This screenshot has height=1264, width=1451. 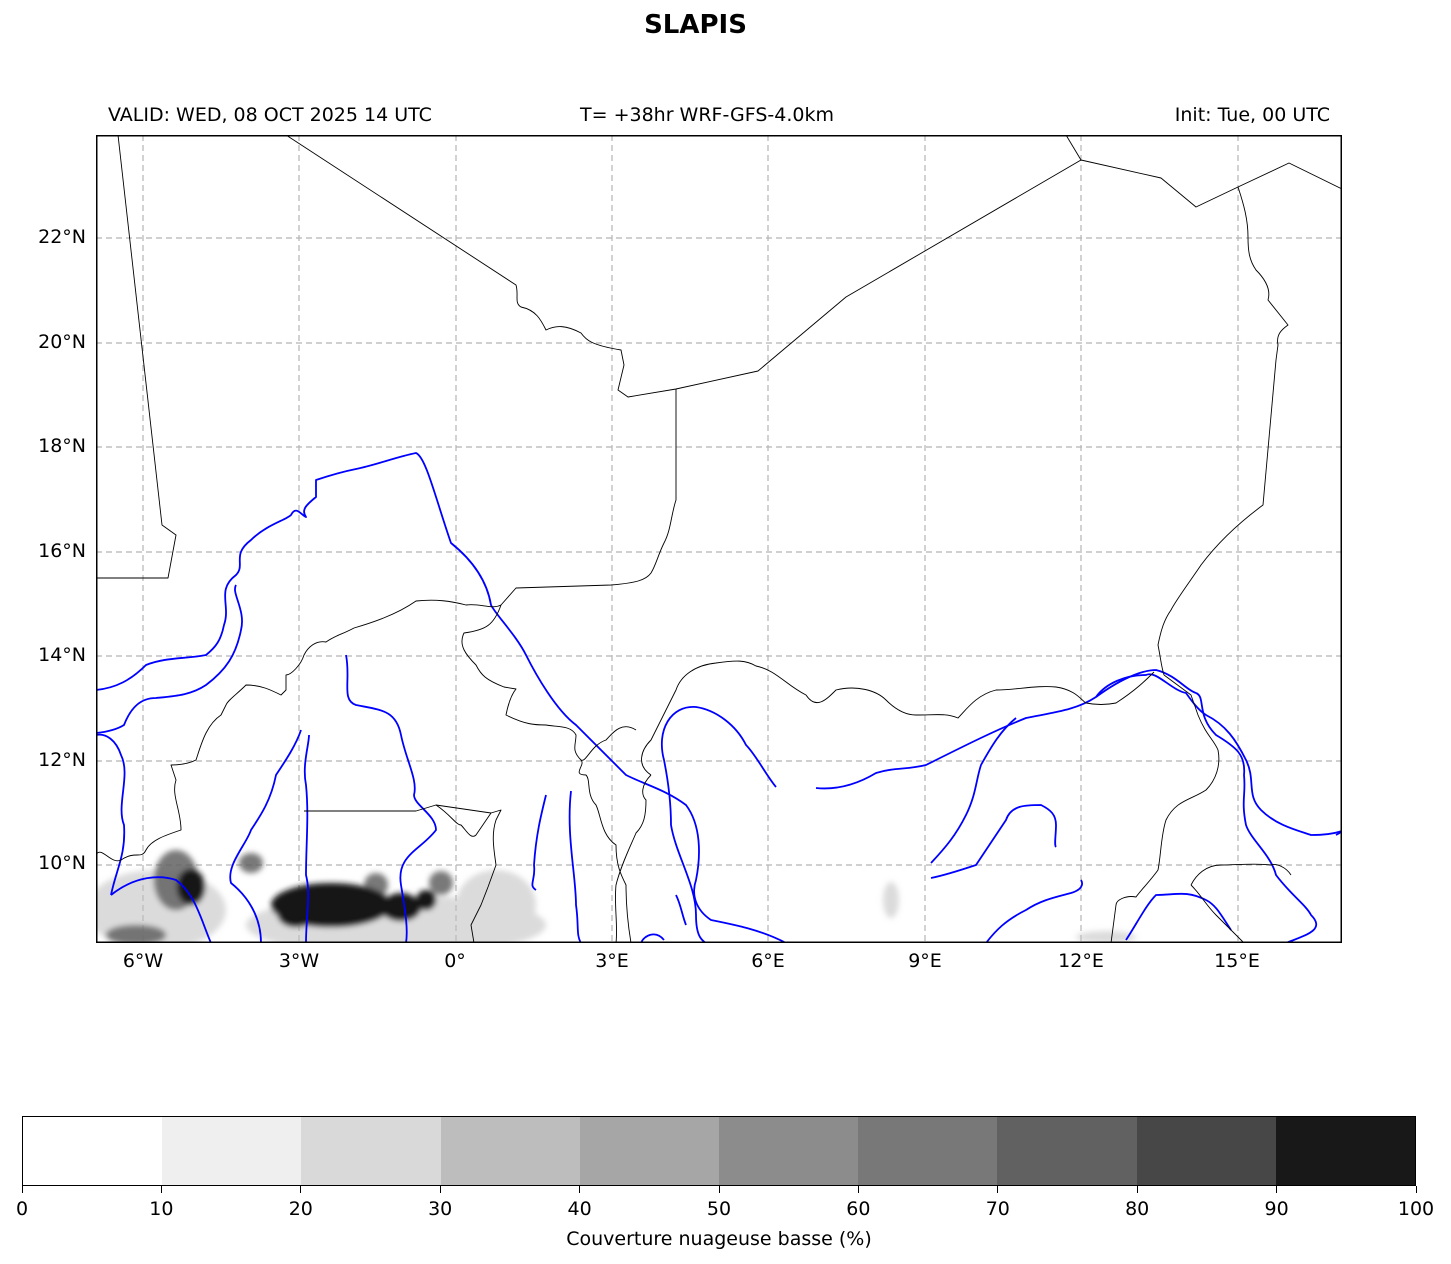 I want to click on lat-label-14n: 14°N, so click(x=62, y=655).